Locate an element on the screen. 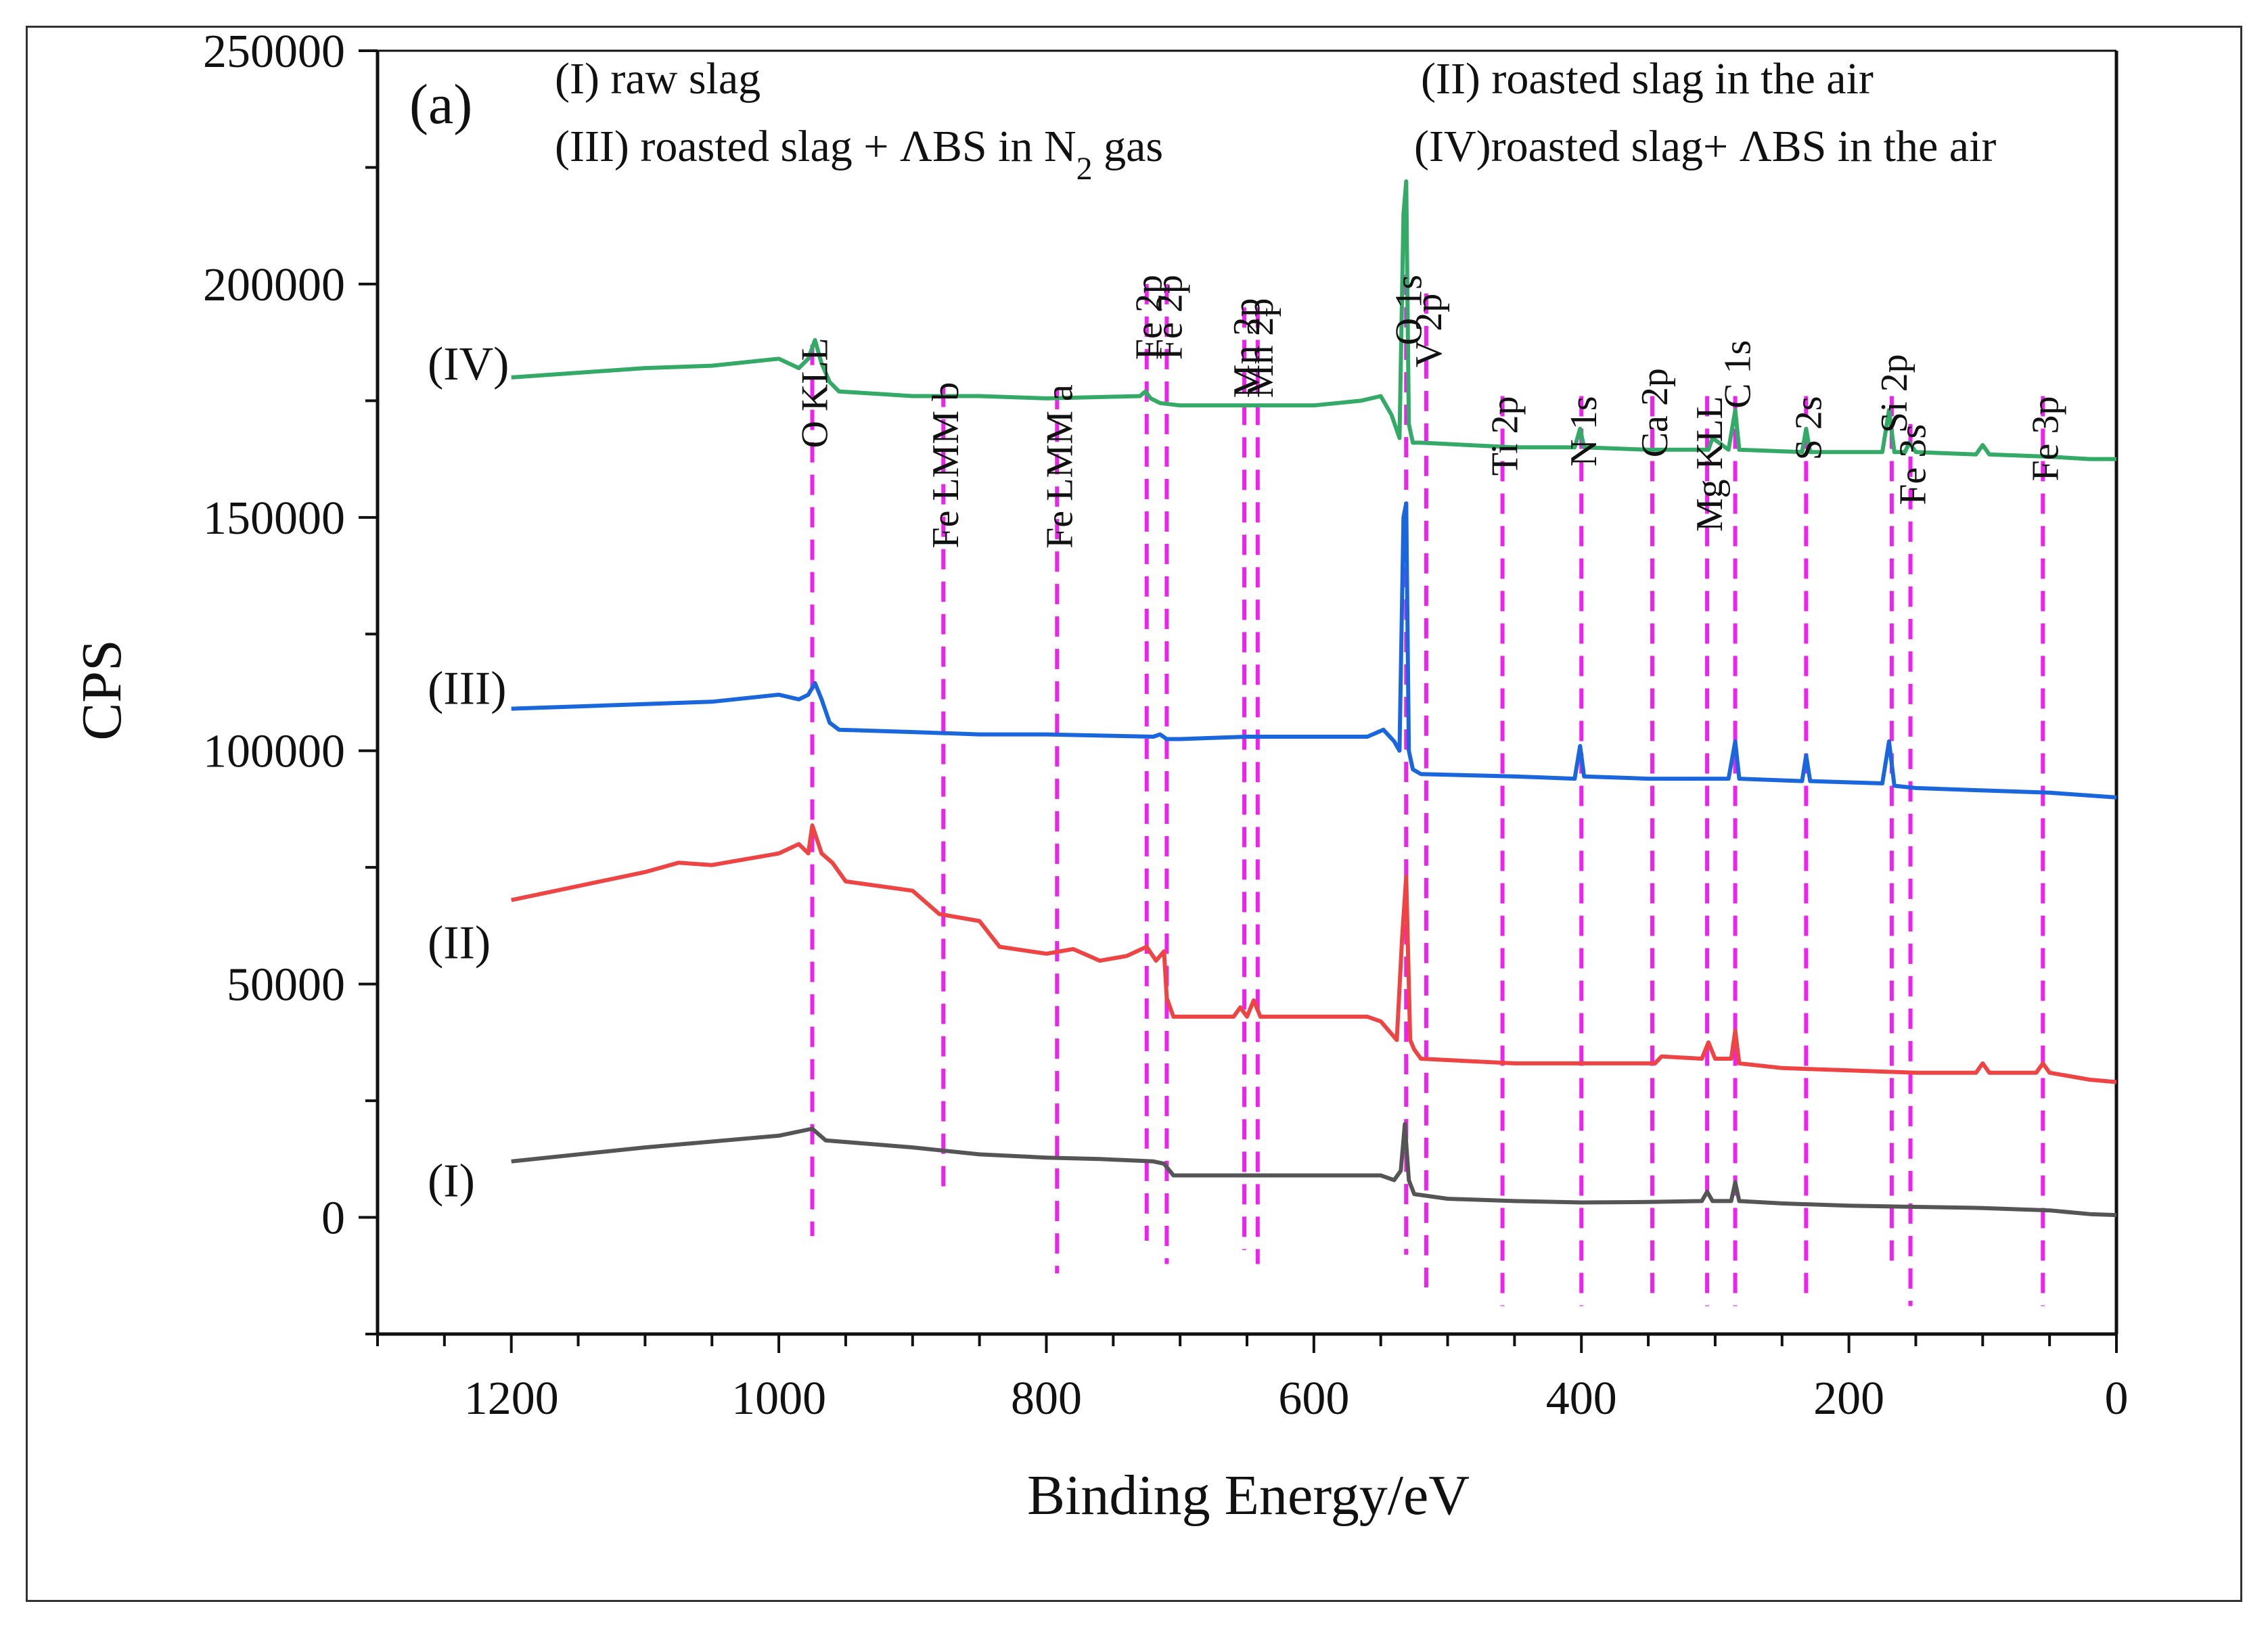  peak-label: Mg KLL is located at coordinates (1710, 464).